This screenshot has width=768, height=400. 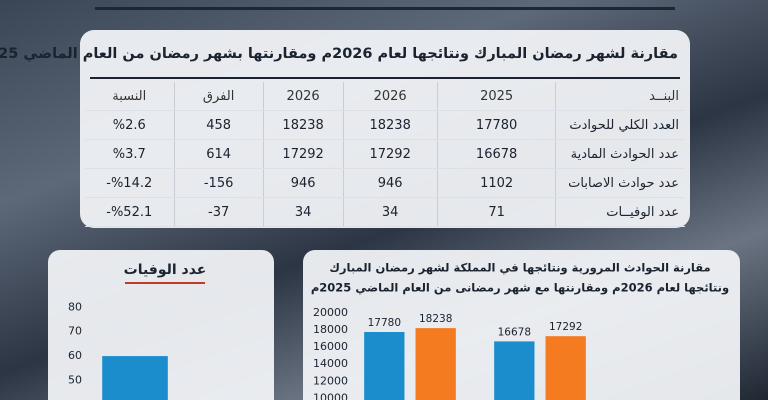 I want to click on y-tick-label: 14000, so click(x=330, y=363).